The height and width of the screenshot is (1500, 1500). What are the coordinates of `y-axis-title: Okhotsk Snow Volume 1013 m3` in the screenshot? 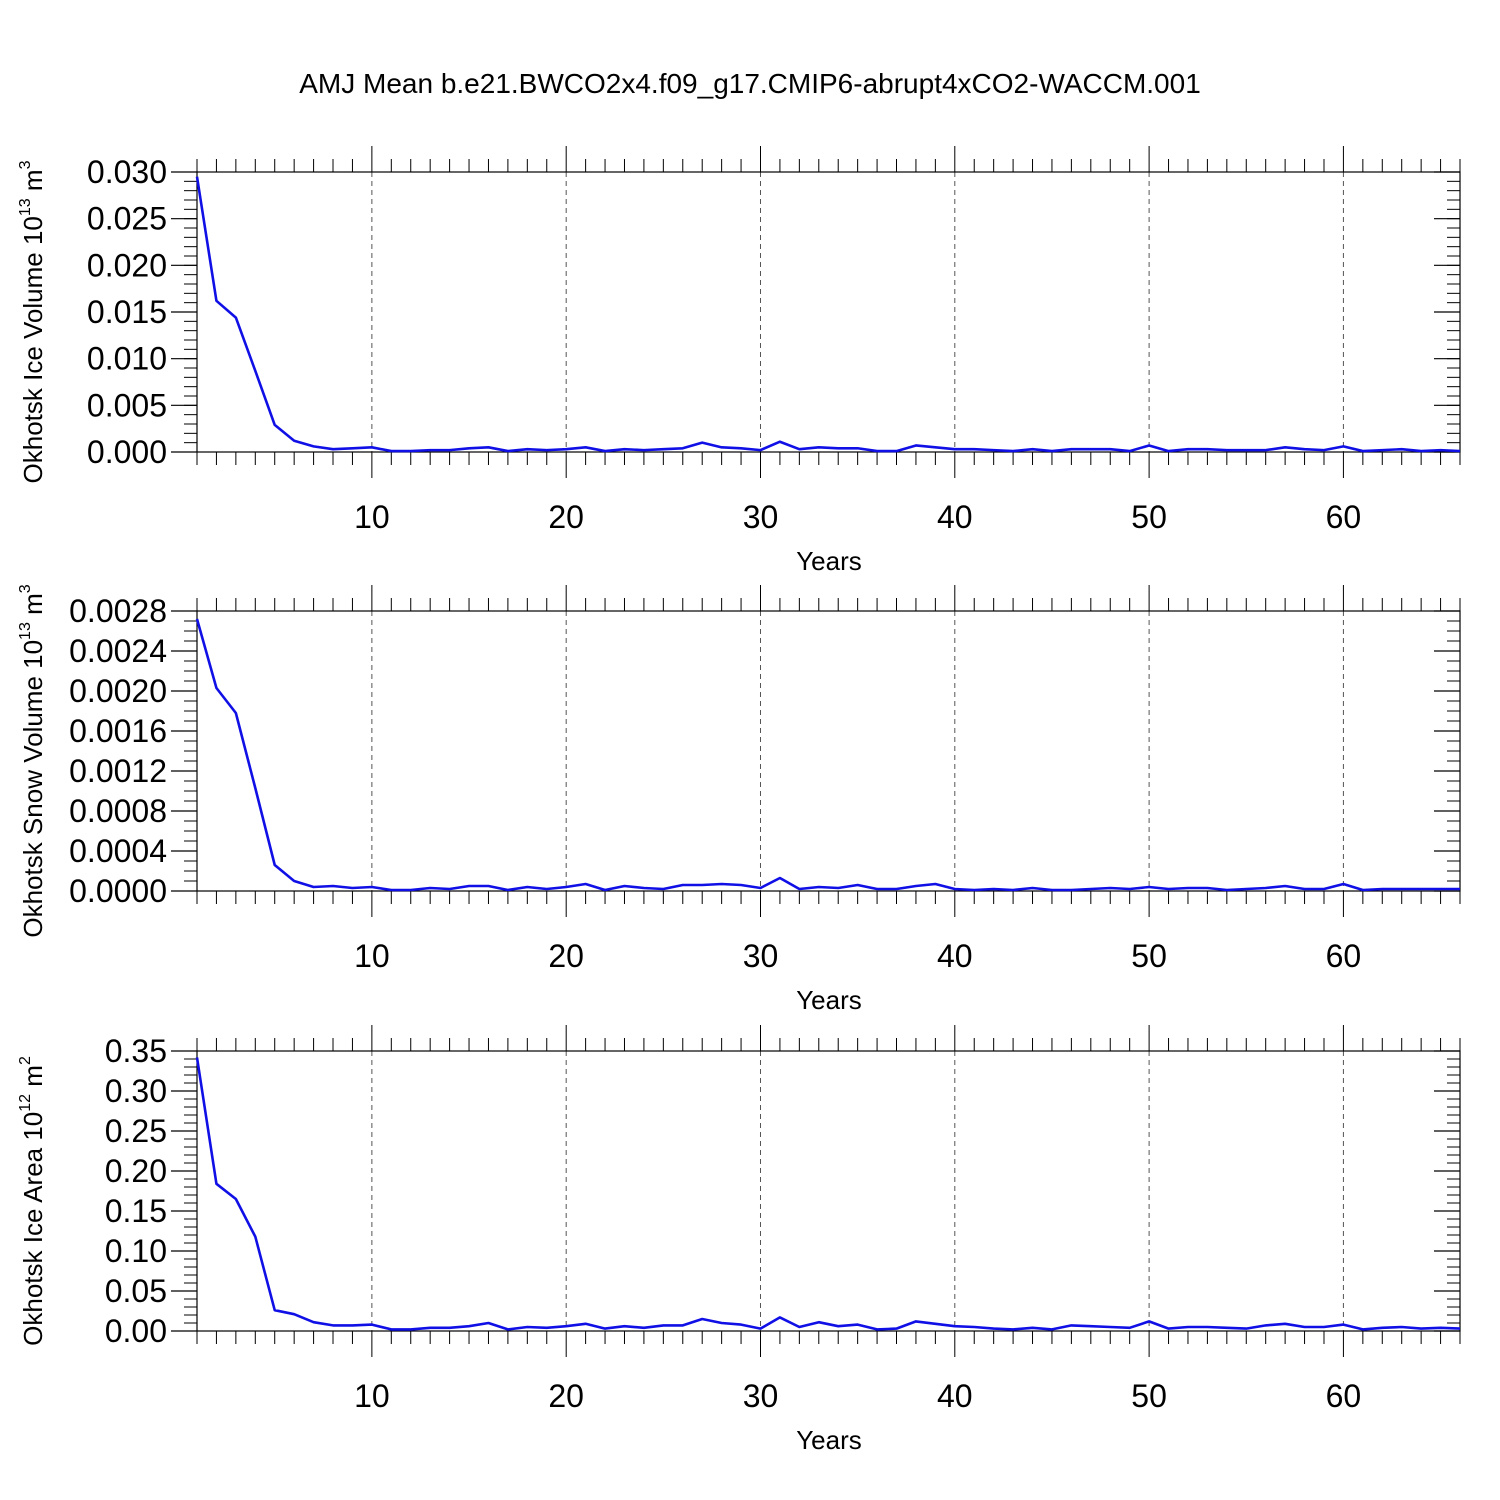 It's located at (32, 760).